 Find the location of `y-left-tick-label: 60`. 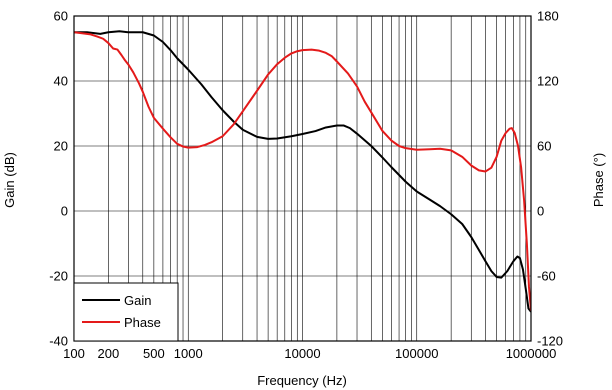

y-left-tick-label: 60 is located at coordinates (61, 16).